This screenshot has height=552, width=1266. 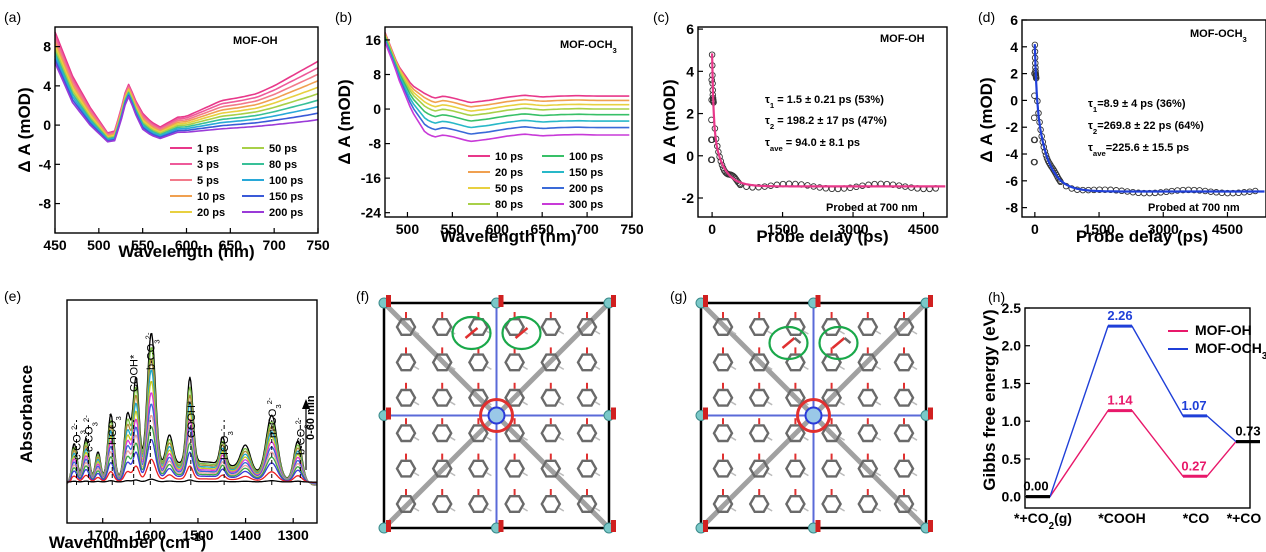 I want to click on y-tick-label: -8, so click(x=45, y=204).